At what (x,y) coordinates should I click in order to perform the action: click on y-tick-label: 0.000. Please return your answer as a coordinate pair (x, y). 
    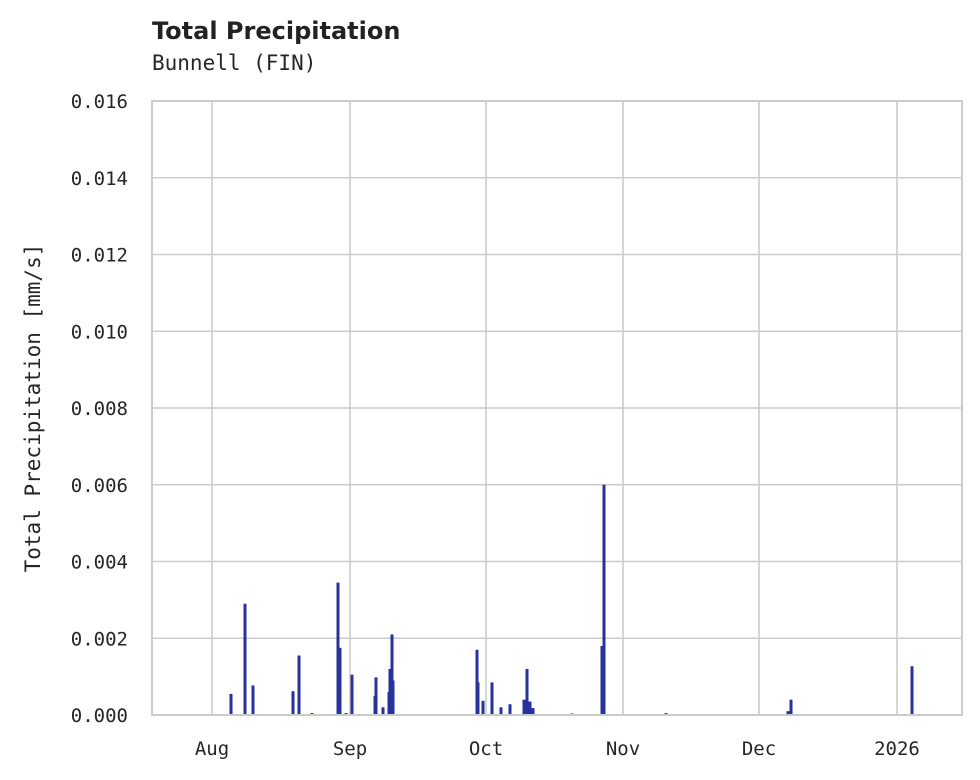
    Looking at the image, I should click on (99, 716).